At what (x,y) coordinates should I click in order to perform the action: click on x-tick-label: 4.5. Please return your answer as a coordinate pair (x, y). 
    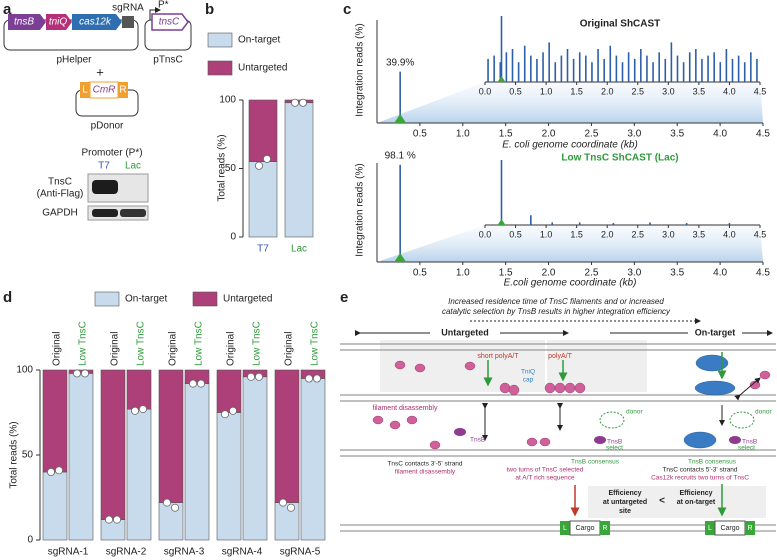
    Looking at the image, I should click on (763, 134).